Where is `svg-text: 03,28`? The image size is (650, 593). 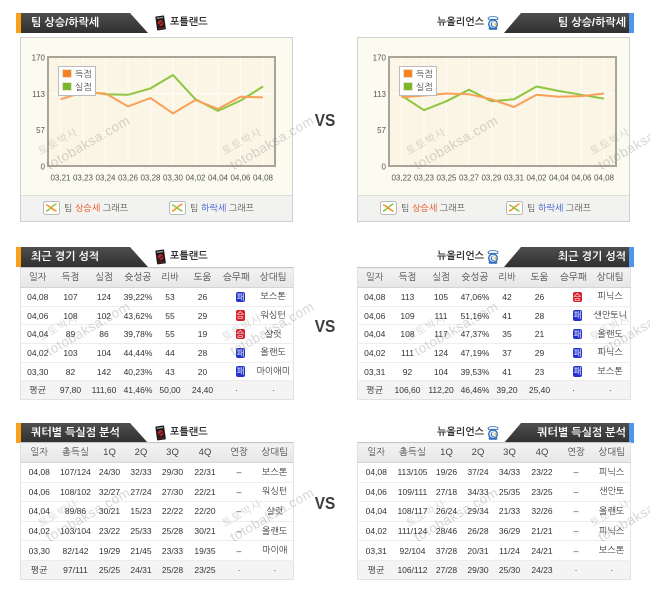
svg-text: 03,28 is located at coordinates (150, 178).